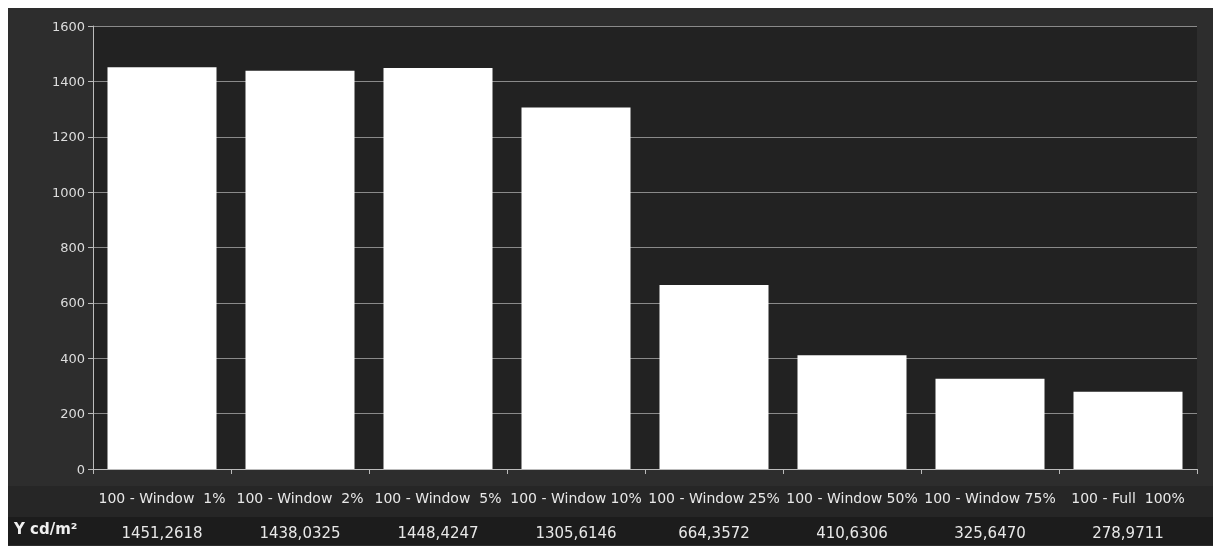 This screenshot has width=1221, height=546. Describe the element at coordinates (714, 498) in the screenshot. I see `x-tick-label: 100 - Window 25%` at that location.